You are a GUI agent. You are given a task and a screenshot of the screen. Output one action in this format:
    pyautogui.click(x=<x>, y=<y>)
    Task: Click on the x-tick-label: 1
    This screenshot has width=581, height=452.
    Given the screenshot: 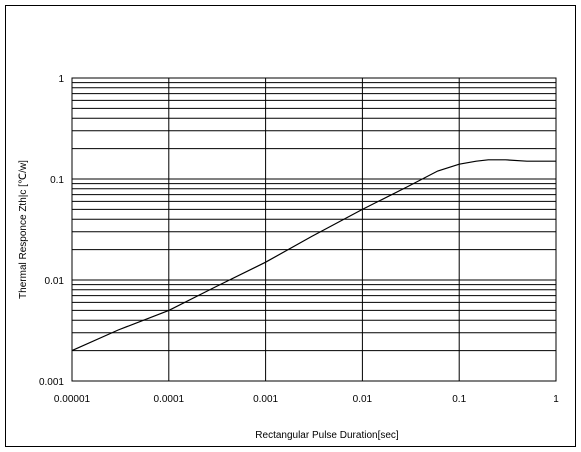 What is the action you would take?
    pyautogui.click(x=556, y=399)
    